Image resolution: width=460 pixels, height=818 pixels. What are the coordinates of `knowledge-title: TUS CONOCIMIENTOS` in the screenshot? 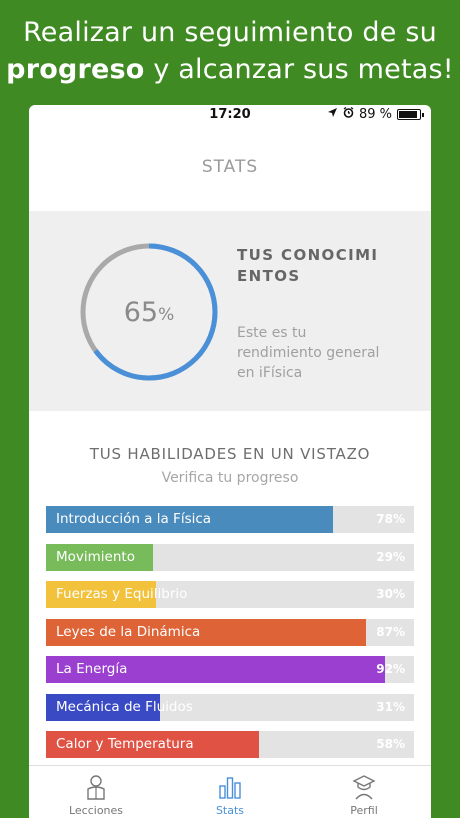 It's located at (308, 265).